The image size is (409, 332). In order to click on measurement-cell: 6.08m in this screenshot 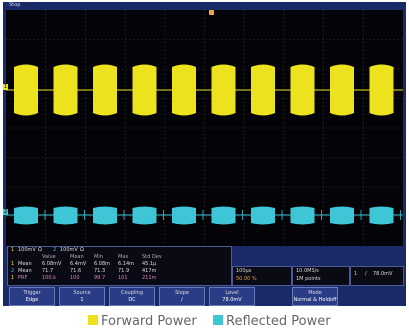, I will do `click(102, 264)`.